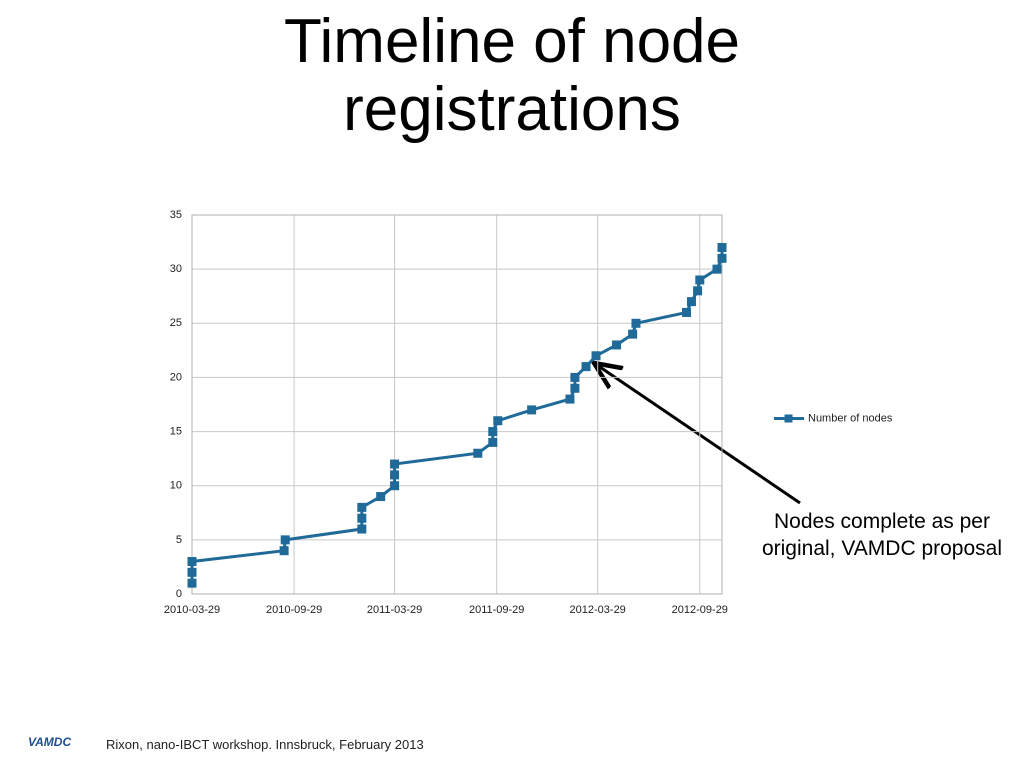 The image size is (1024, 768). I want to click on y-tick-label: 15, so click(176, 431).